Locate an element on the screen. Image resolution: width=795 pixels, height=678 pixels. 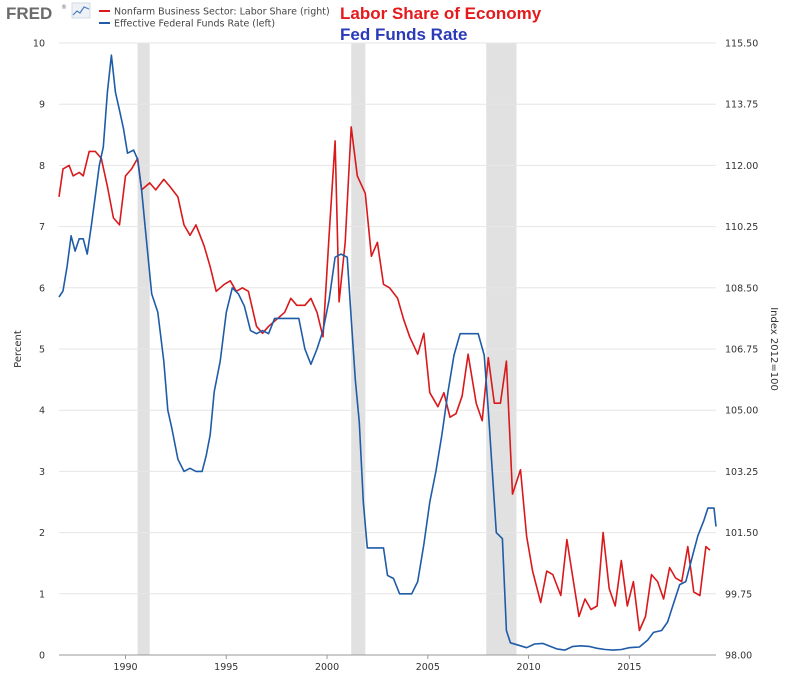
y-right-tick-label: 113.75 is located at coordinates (741, 105).